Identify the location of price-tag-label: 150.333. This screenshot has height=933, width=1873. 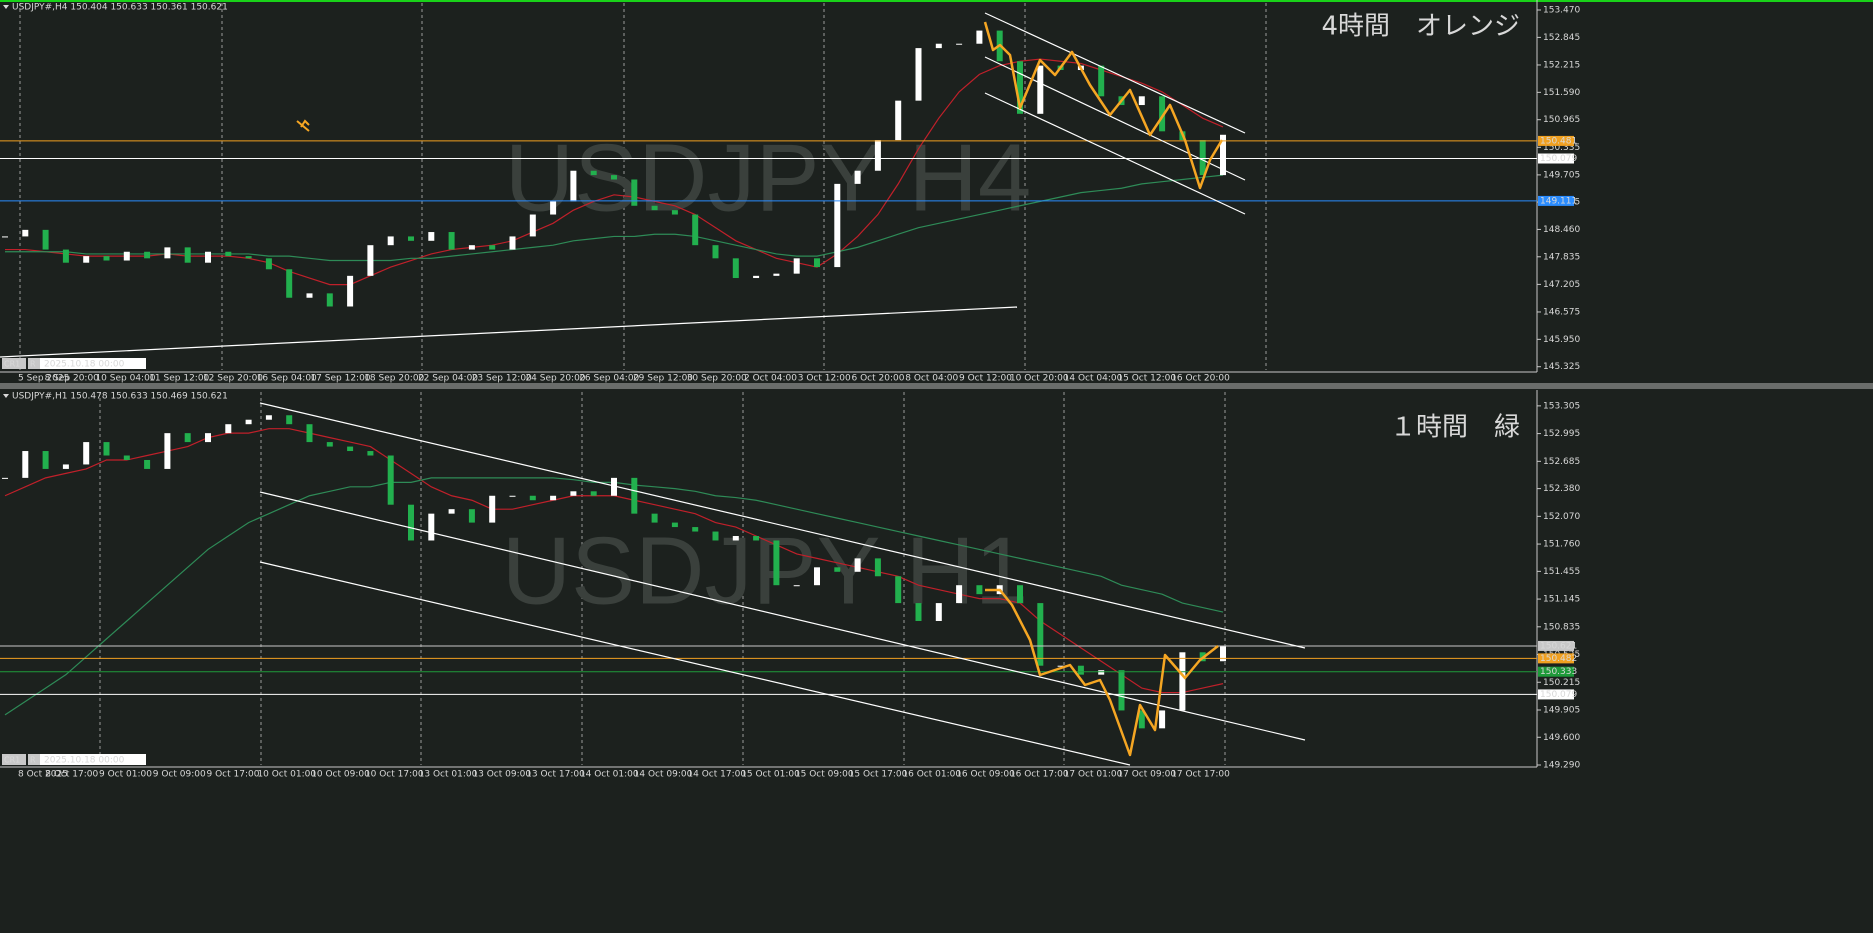
(1558, 672).